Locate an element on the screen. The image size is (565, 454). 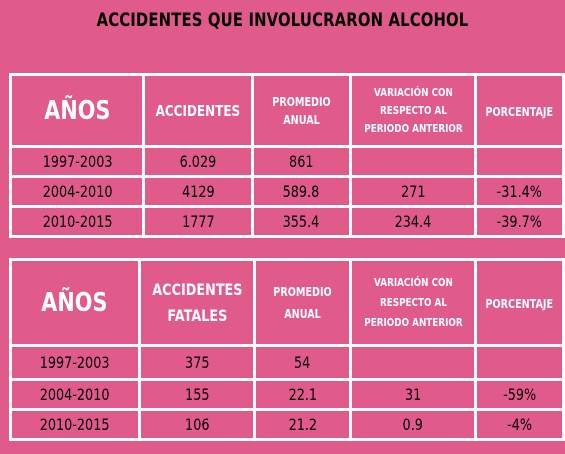
header-fatal-accidents: ACCIDENTES FATALES is located at coordinates (197, 302).